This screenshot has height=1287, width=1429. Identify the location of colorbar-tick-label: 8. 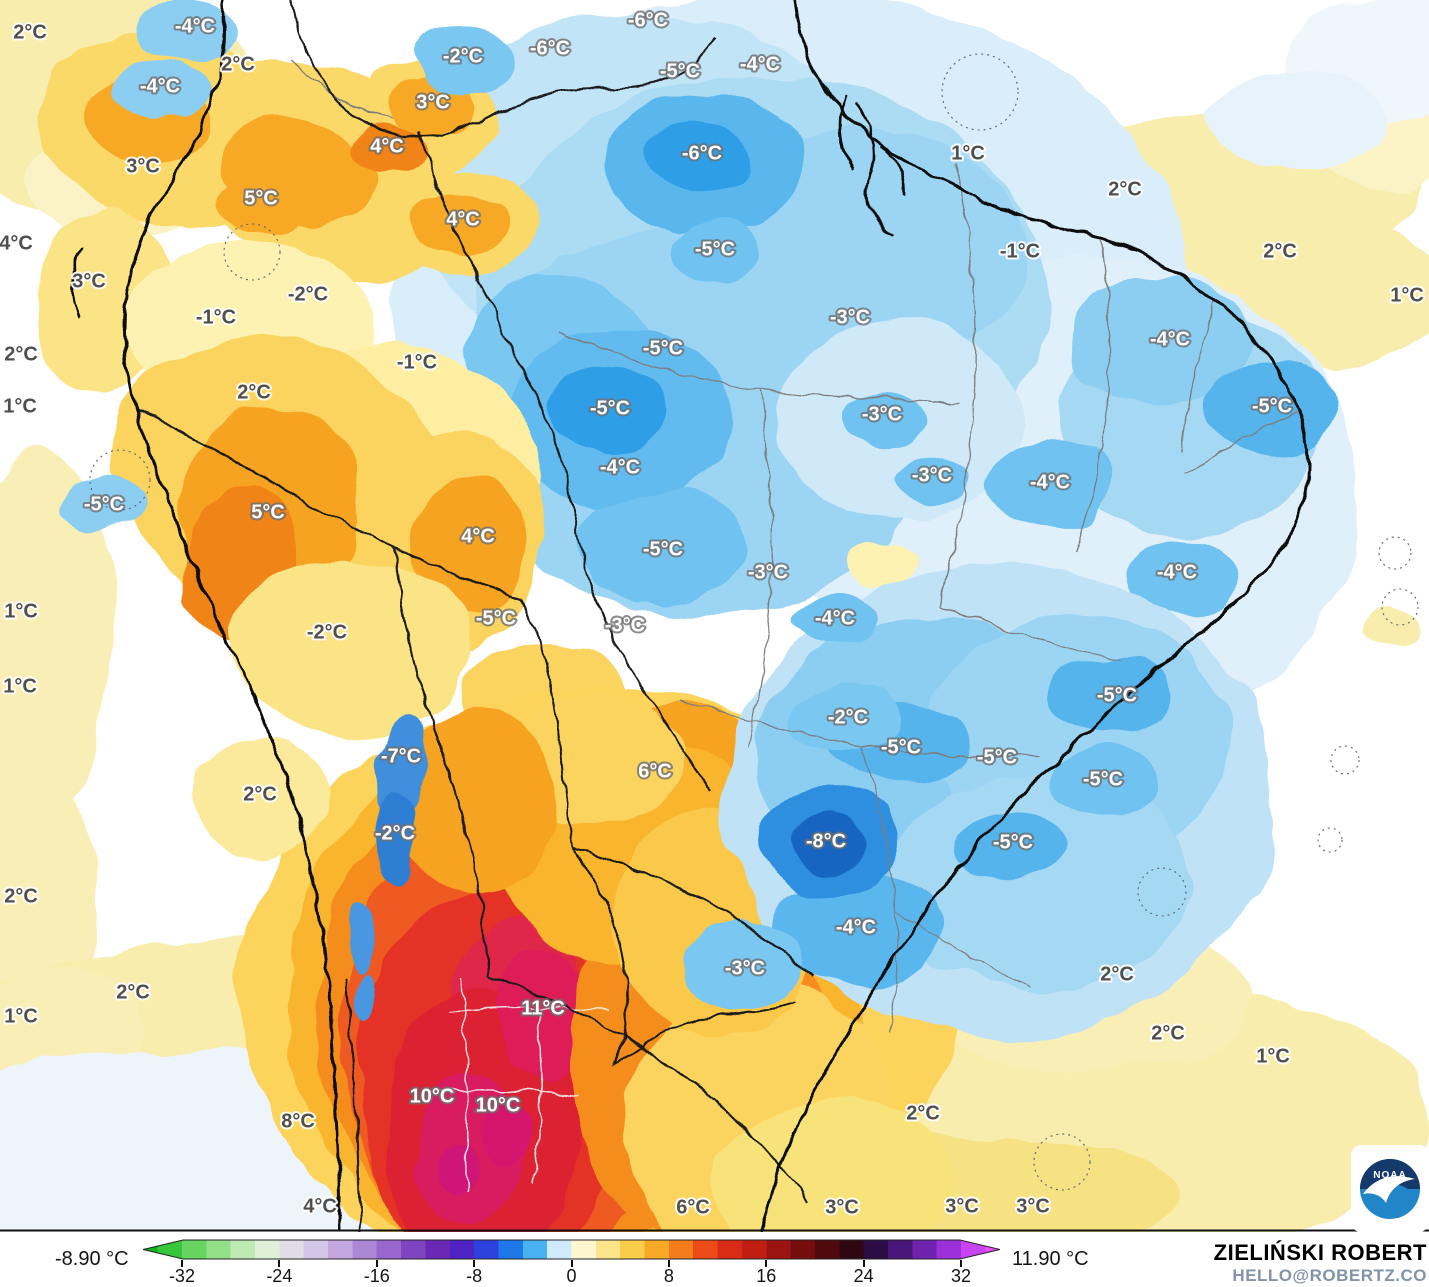
(668, 1276).